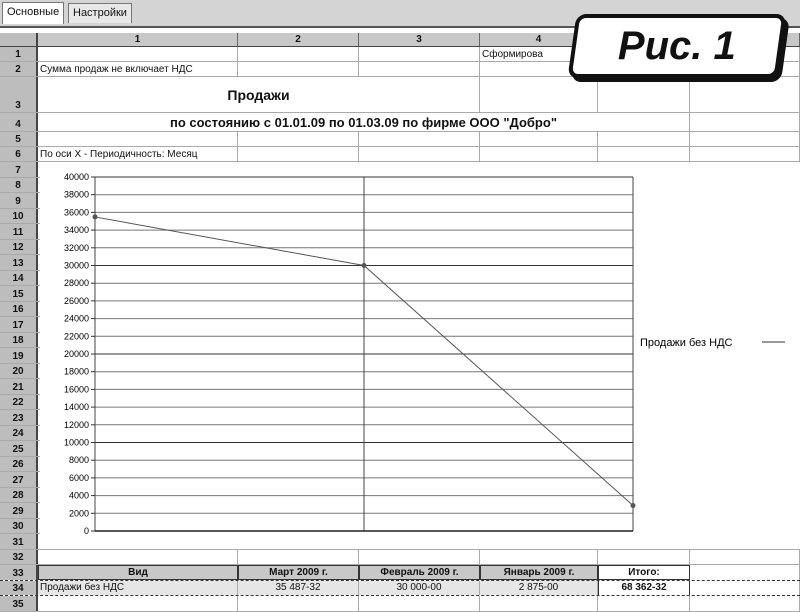 This screenshot has width=800, height=612. Describe the element at coordinates (19, 39) in the screenshot. I see `corner-cell` at that location.